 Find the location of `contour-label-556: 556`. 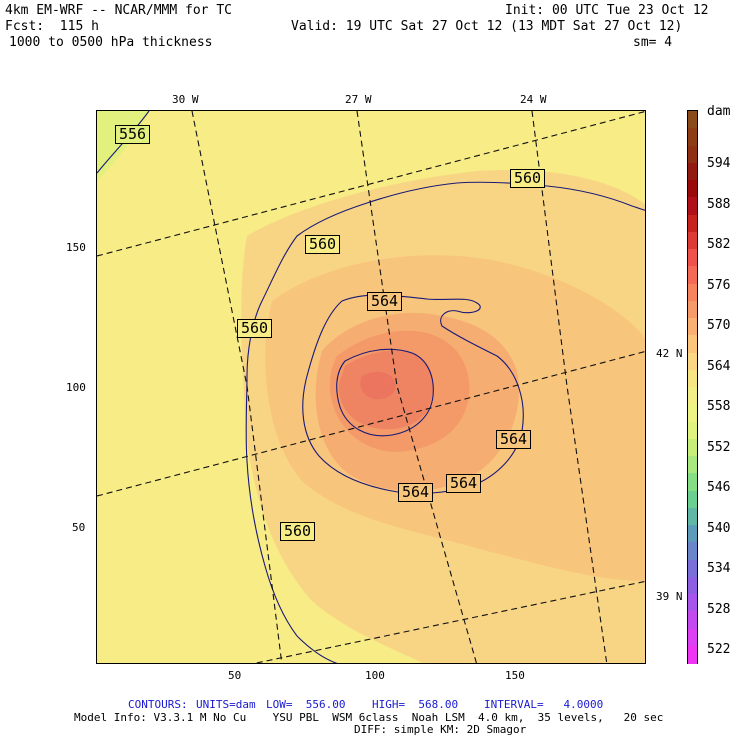

contour-label-556: 556 is located at coordinates (133, 134).